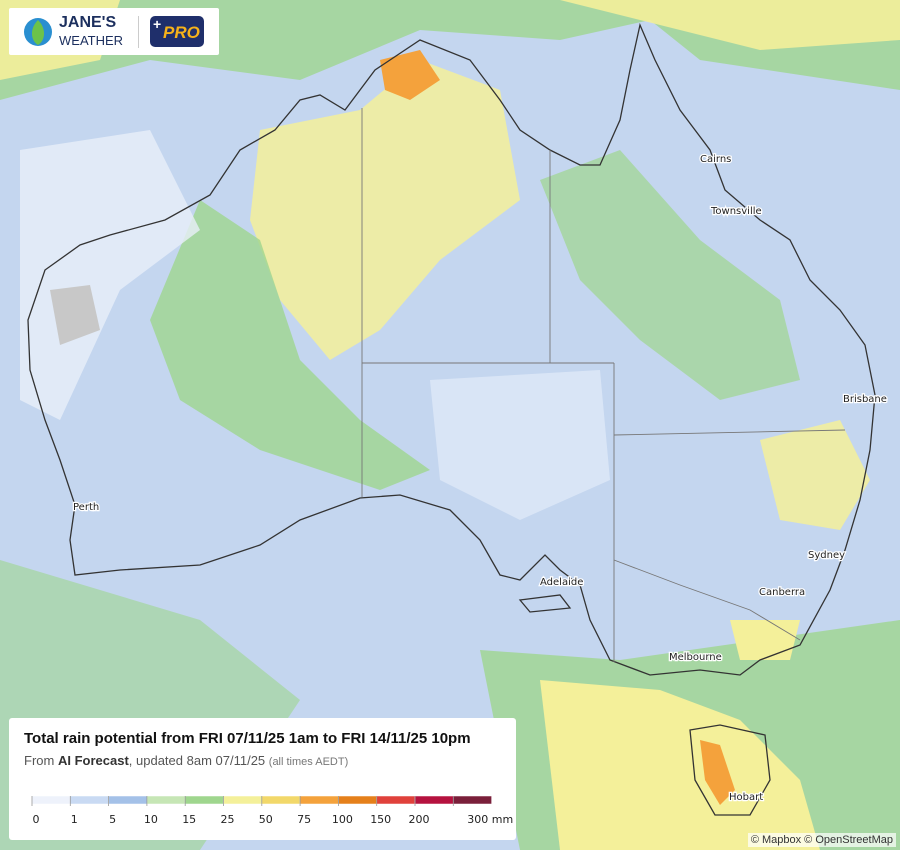  I want to click on place-label: Hobart, so click(746, 797).